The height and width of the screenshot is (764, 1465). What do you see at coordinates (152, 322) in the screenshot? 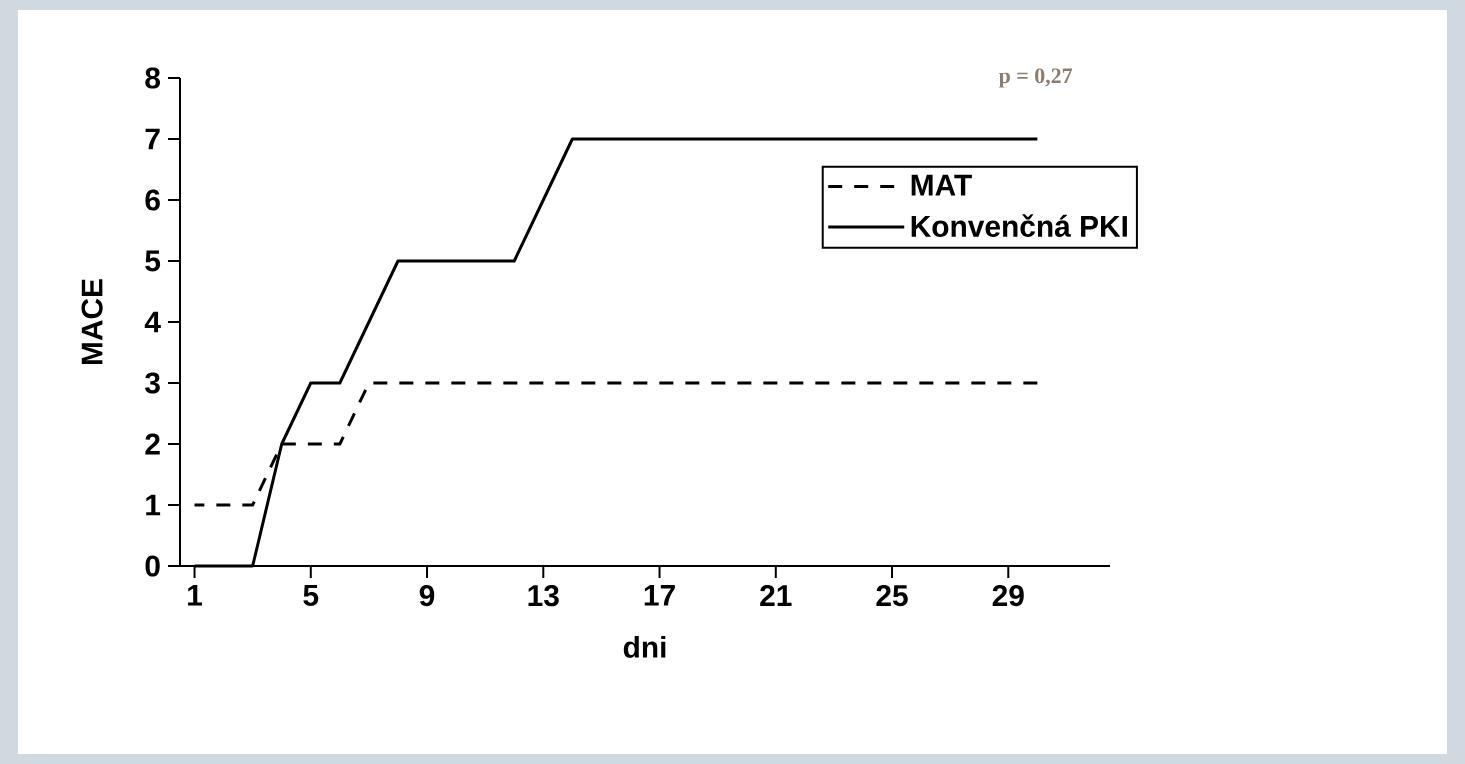
I see `y-tick-label: 4` at bounding box center [152, 322].